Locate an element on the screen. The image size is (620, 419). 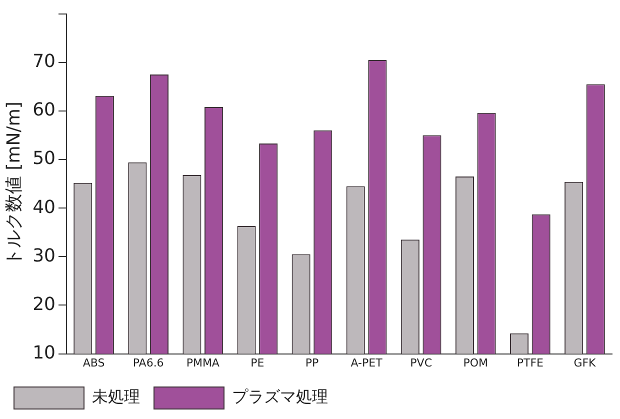
y-tick-label: 20 is located at coordinates (44, 304).